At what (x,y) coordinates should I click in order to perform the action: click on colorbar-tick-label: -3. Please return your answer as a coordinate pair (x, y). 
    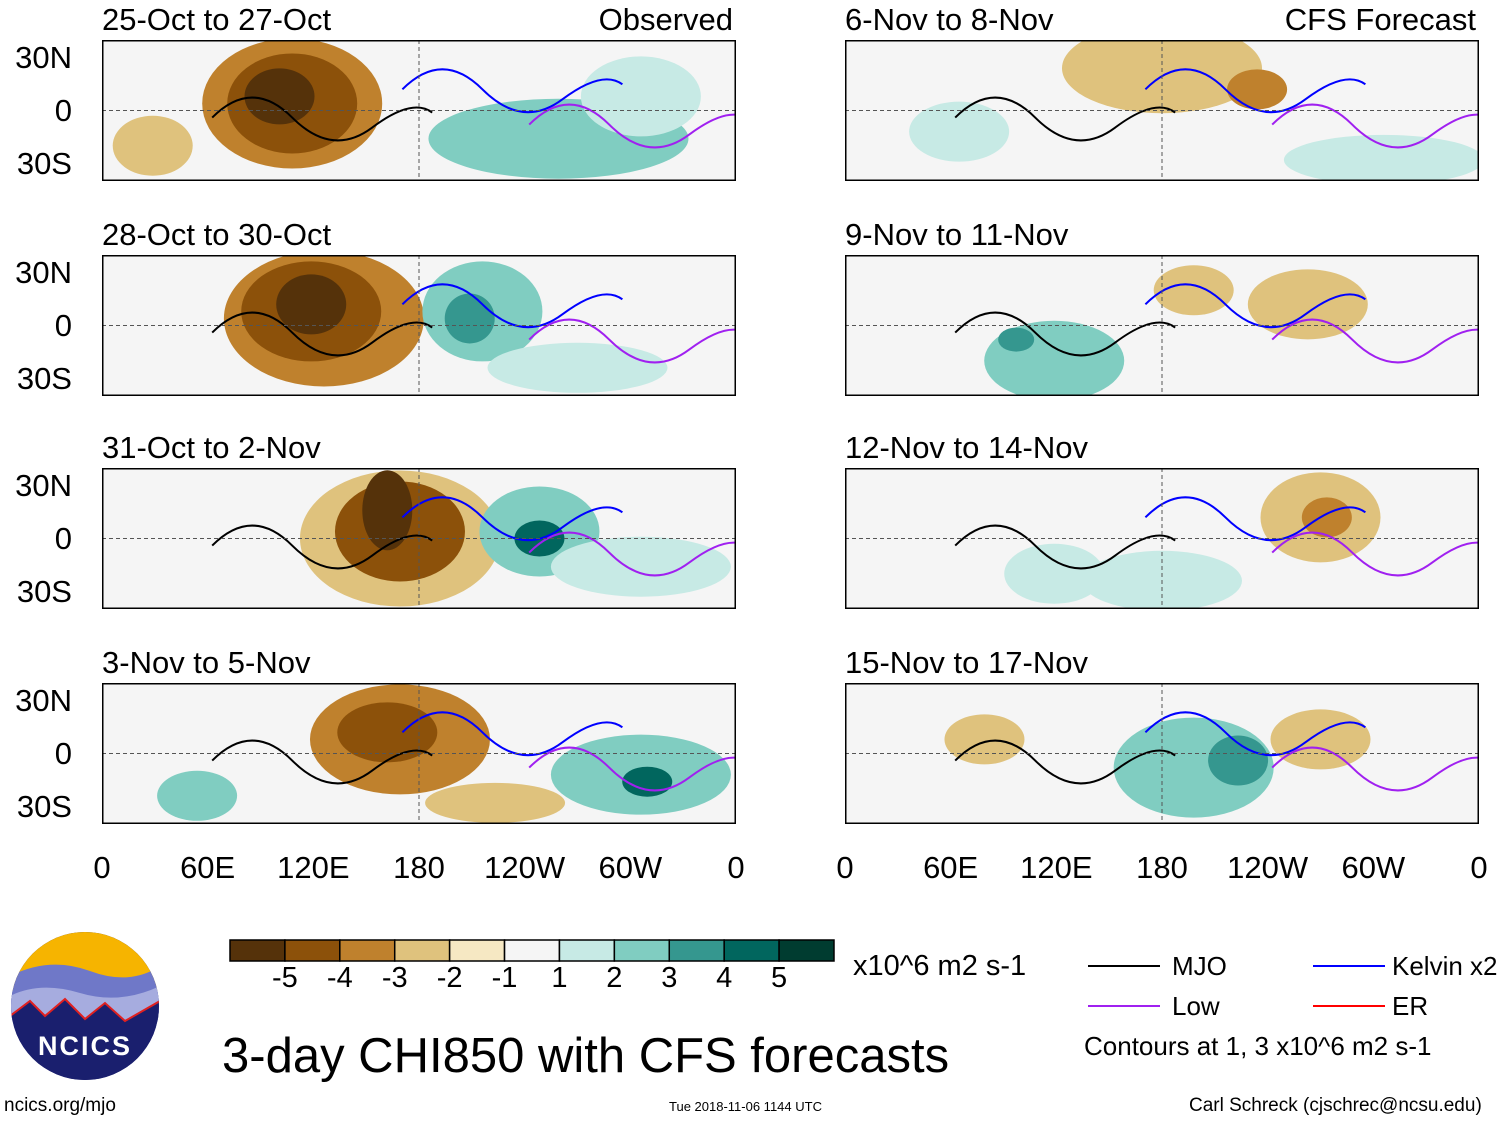
    Looking at the image, I should click on (394, 978).